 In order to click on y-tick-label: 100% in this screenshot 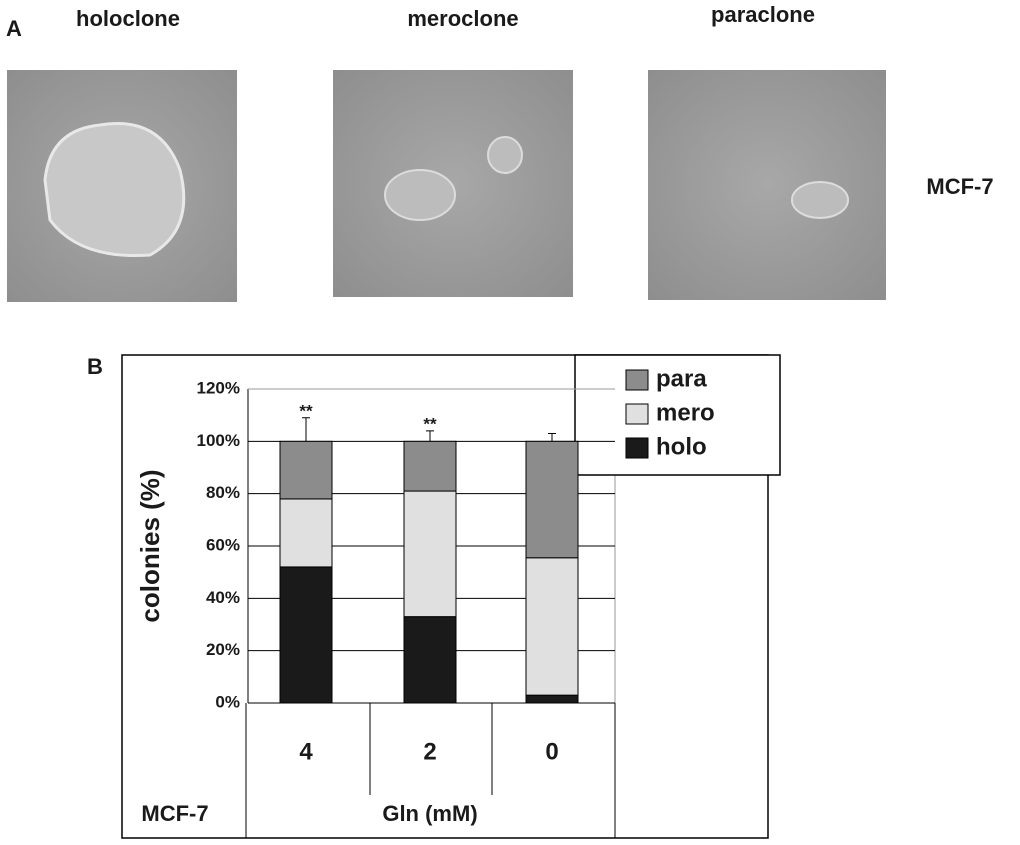, I will do `click(218, 440)`.